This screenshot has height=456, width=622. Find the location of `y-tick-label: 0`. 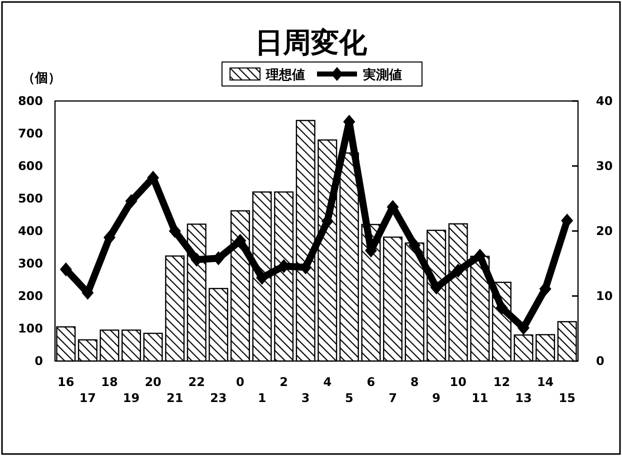

y-tick-label: 0 is located at coordinates (38, 361).